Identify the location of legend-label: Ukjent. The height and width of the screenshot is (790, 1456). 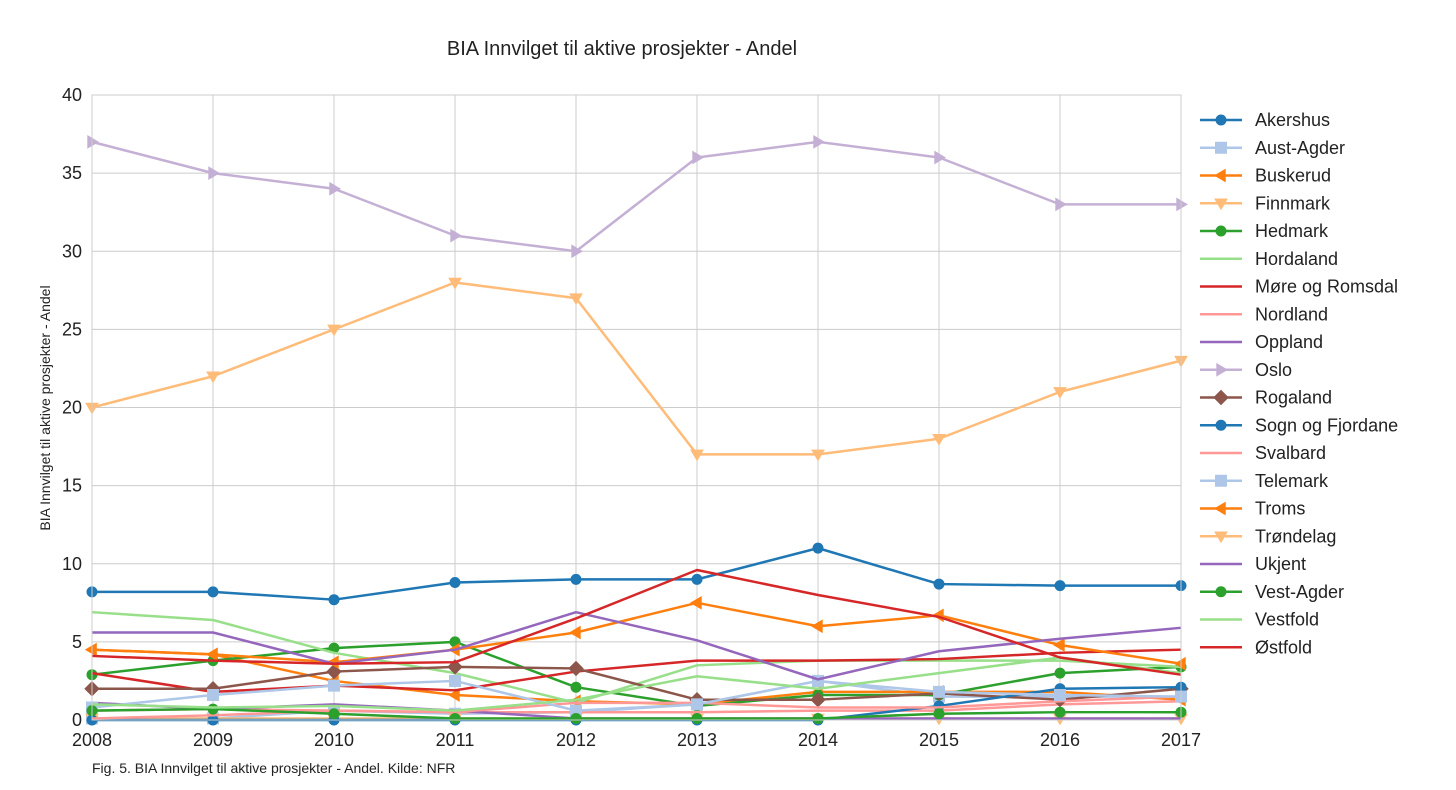
(1280, 564).